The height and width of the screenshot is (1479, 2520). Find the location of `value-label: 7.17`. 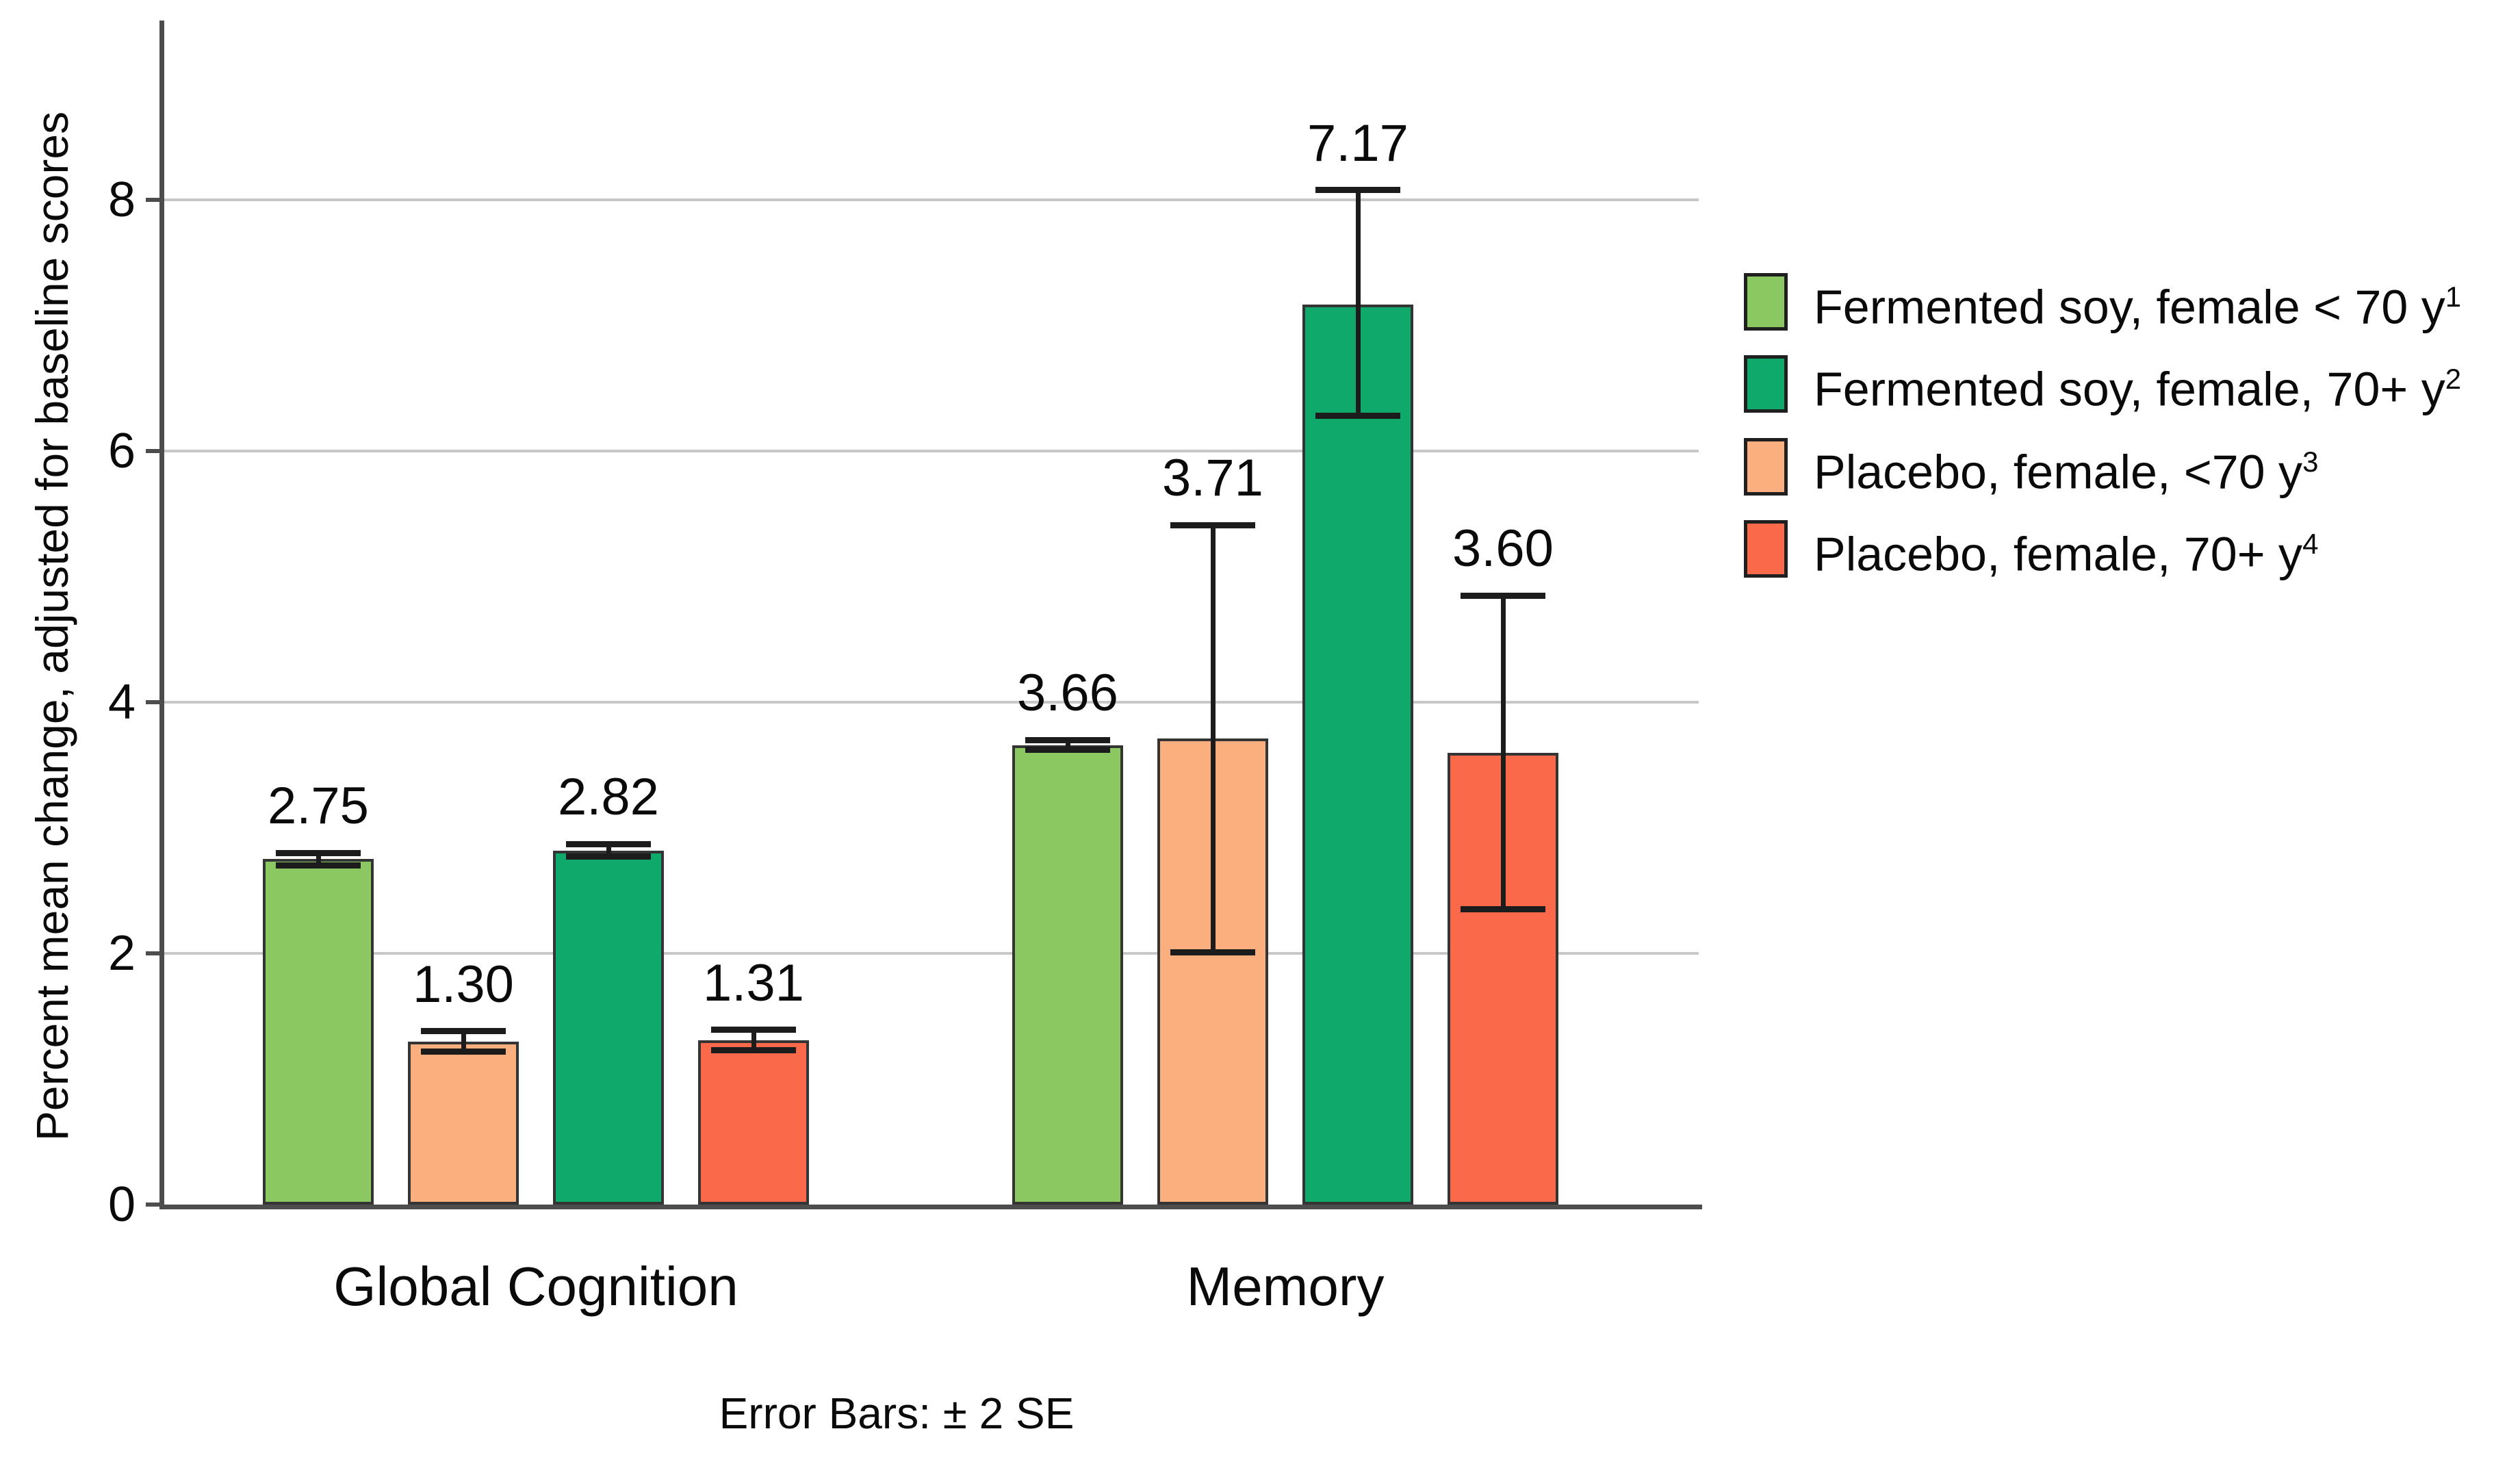

value-label: 7.17 is located at coordinates (1358, 143).